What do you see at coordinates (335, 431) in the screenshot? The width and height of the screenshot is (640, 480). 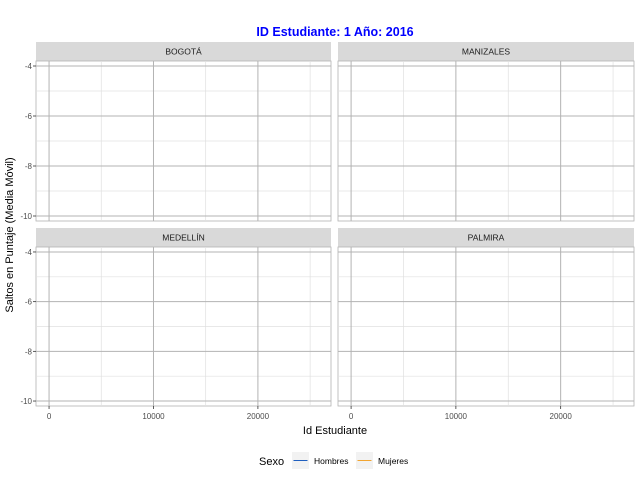 I see `x-axis-title: Id Estudiante` at bounding box center [335, 431].